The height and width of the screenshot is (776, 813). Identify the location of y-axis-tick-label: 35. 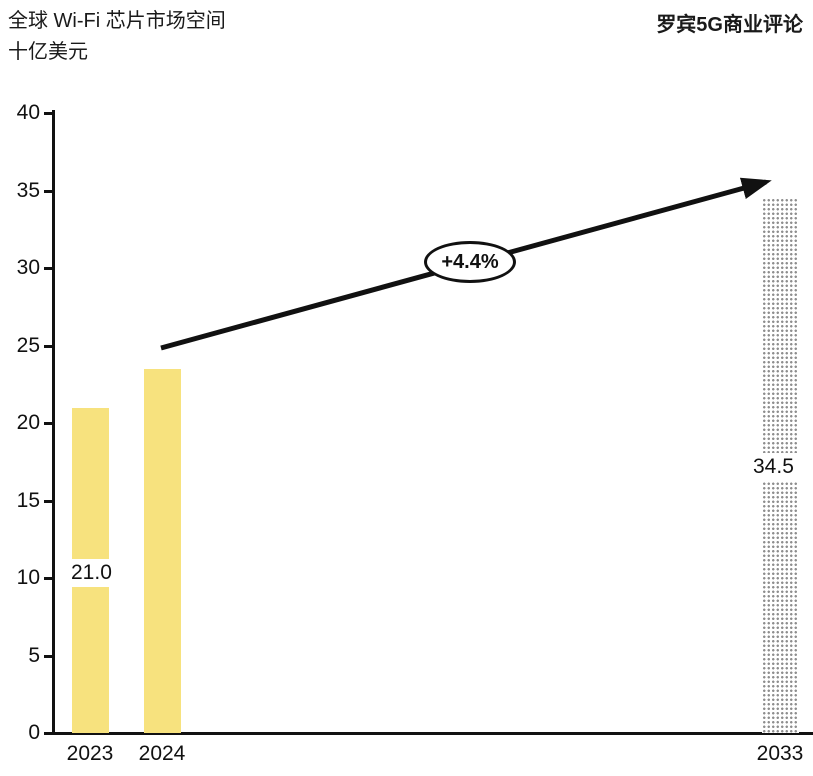
(28, 190).